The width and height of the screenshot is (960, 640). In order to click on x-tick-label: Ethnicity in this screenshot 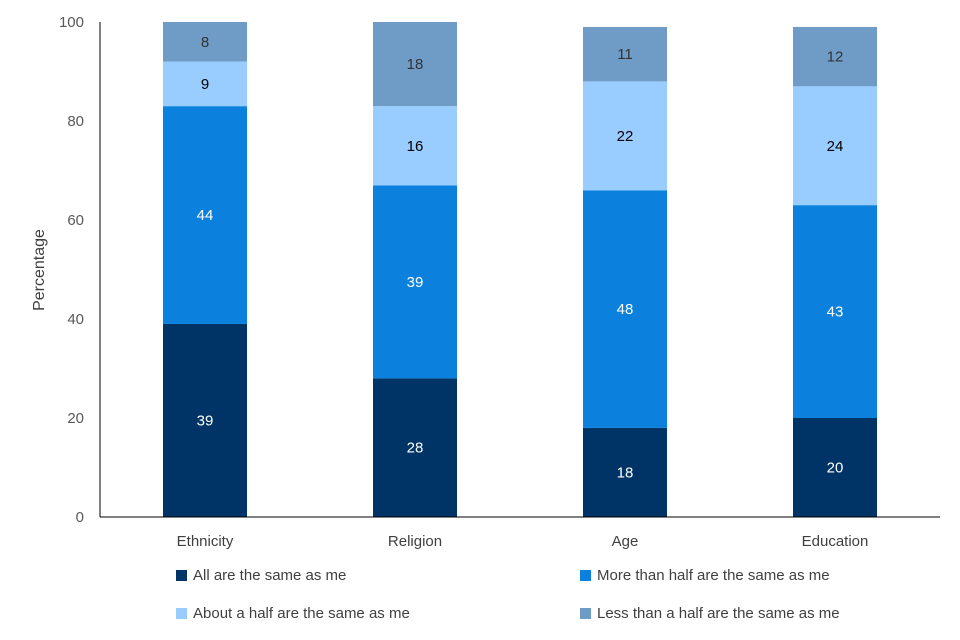, I will do `click(205, 541)`.